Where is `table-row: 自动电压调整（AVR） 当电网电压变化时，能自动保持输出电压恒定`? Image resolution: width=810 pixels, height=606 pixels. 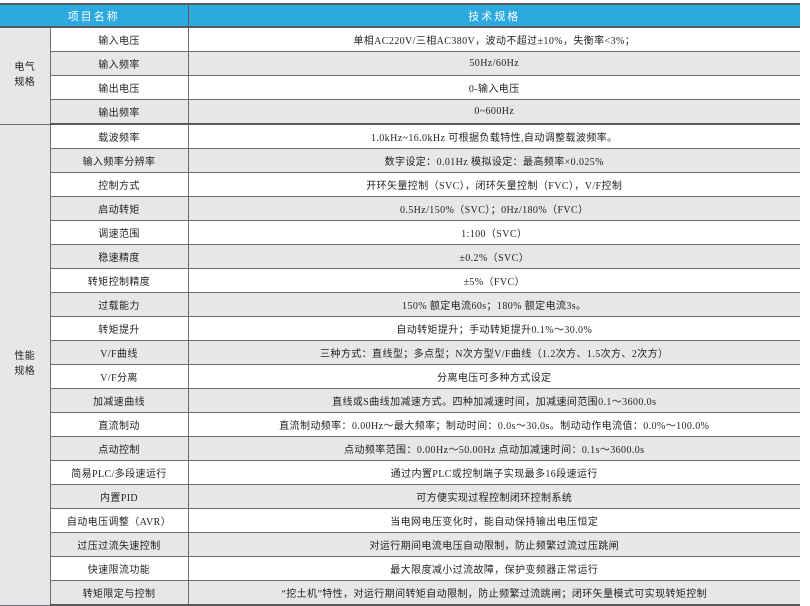 table-row: 自动电压调整（AVR） 当电网电压变化时，能自动保持输出电压恒定 is located at coordinates (400, 520).